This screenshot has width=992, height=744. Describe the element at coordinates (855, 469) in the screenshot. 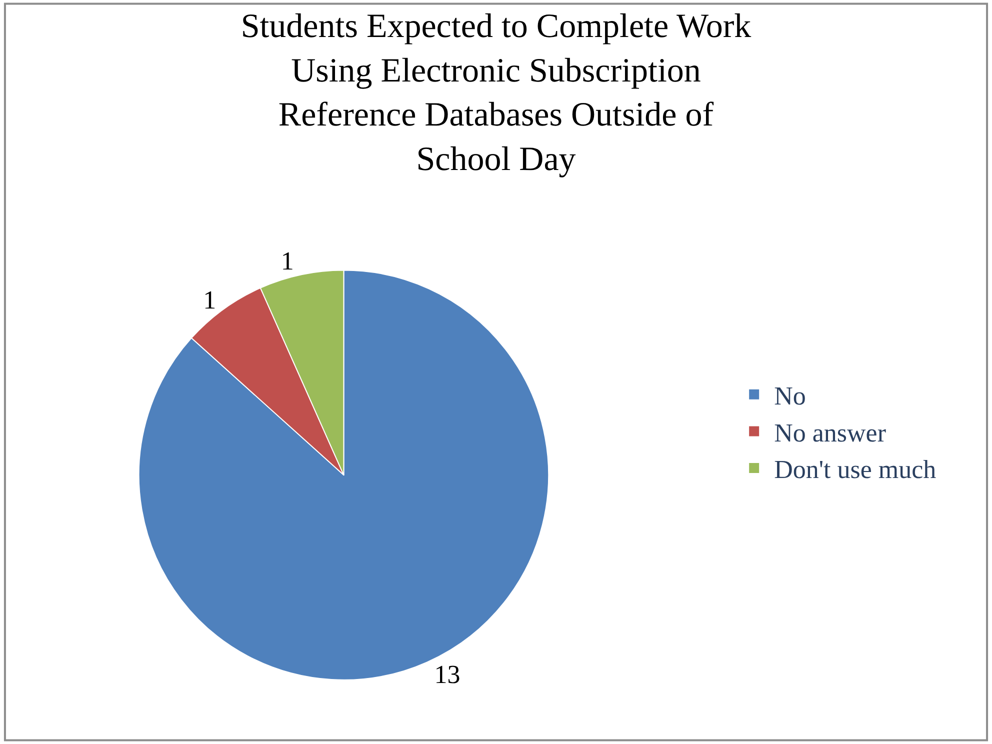

I see `legend-label: Don't use much` at that location.